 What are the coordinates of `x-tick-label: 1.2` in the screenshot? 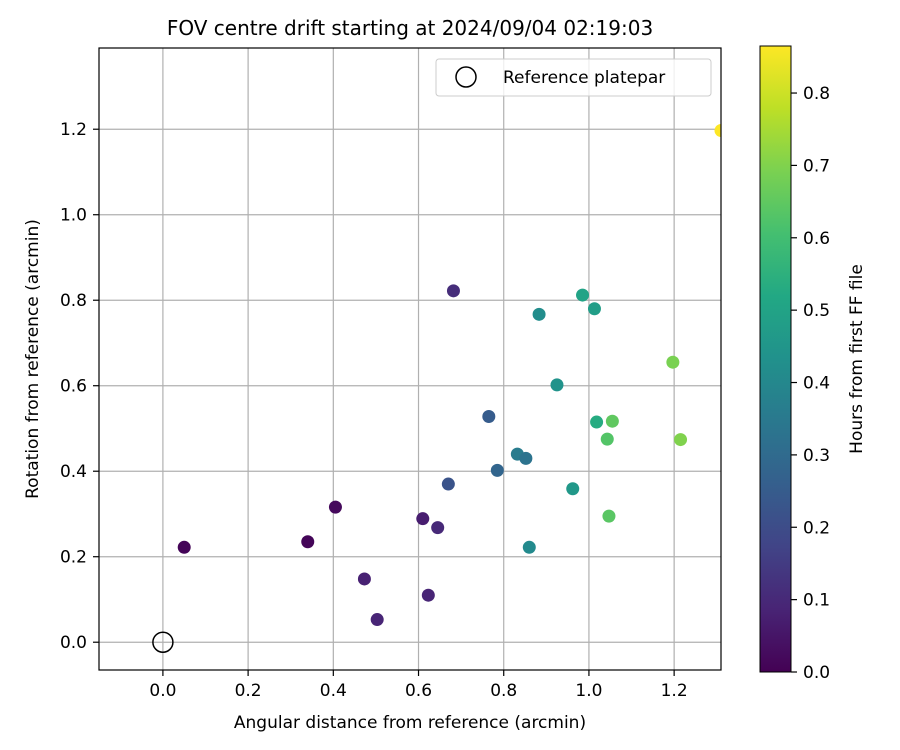 It's located at (674, 691).